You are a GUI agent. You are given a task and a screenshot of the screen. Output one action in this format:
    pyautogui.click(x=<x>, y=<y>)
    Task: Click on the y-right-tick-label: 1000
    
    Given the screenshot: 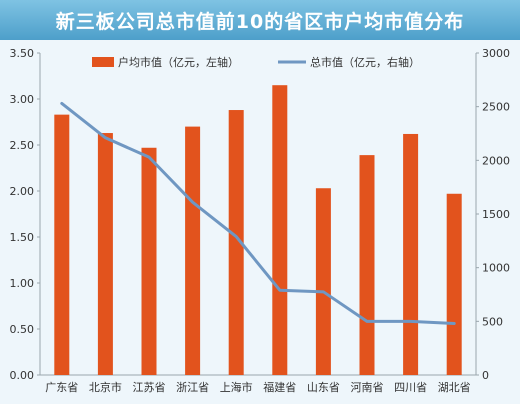 What is the action you would take?
    pyautogui.click(x=496, y=268)
    